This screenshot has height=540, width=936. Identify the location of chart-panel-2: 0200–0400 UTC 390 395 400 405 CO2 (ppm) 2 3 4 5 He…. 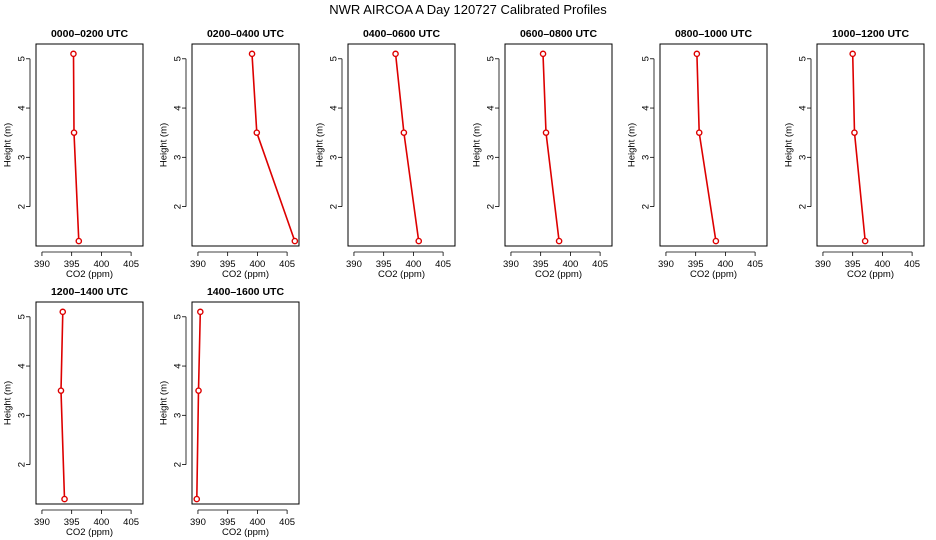
(229, 154).